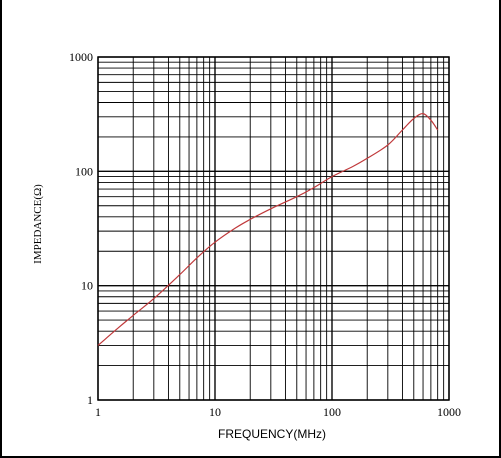 This screenshot has height=458, width=501. I want to click on y-axis-title: IMPEDANCE(Ω), so click(38, 224).